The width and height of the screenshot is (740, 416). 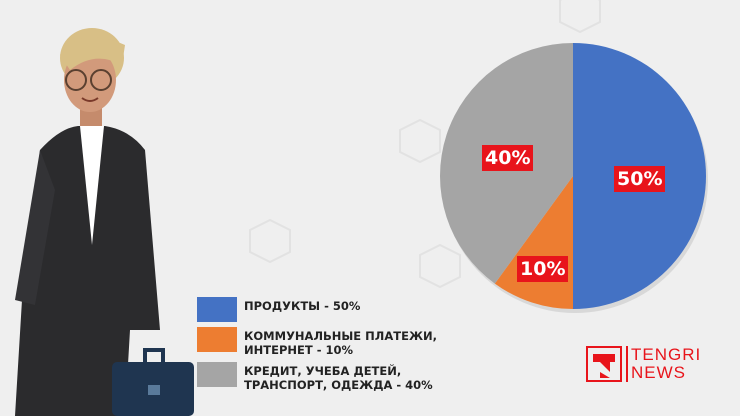 I want to click on legend-label: ИНТЕРНЕТ - 10%, so click(x=299, y=350).